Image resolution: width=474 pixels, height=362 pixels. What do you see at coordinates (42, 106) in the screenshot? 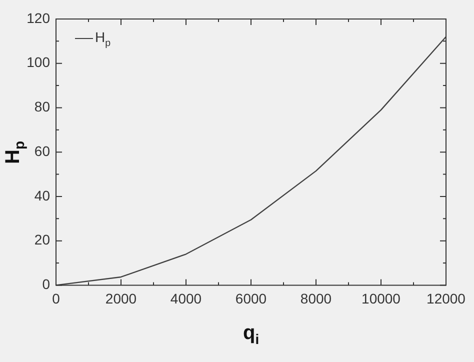
I see `y-tick-label: 80` at bounding box center [42, 106].